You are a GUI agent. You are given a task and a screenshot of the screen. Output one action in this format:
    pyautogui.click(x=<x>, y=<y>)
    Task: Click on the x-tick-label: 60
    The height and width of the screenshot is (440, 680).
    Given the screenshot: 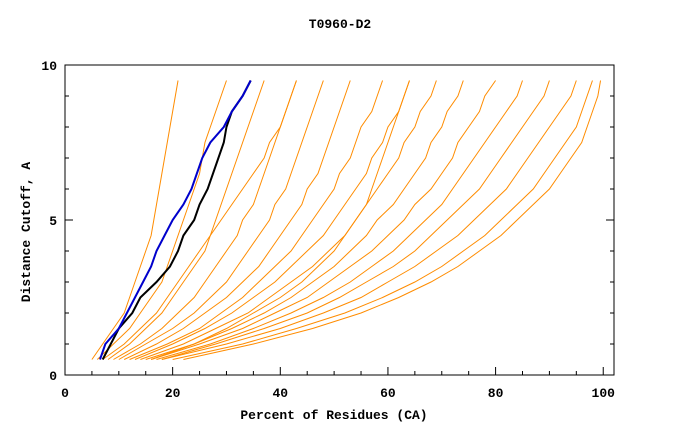 What is the action you would take?
    pyautogui.click(x=388, y=393)
    